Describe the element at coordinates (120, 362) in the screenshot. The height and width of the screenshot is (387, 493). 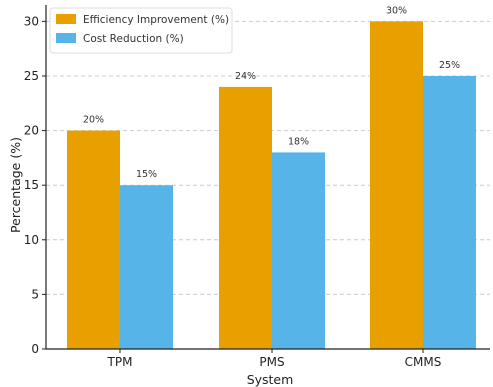
I see `x-tick-label-tpm: TPM` at that location.